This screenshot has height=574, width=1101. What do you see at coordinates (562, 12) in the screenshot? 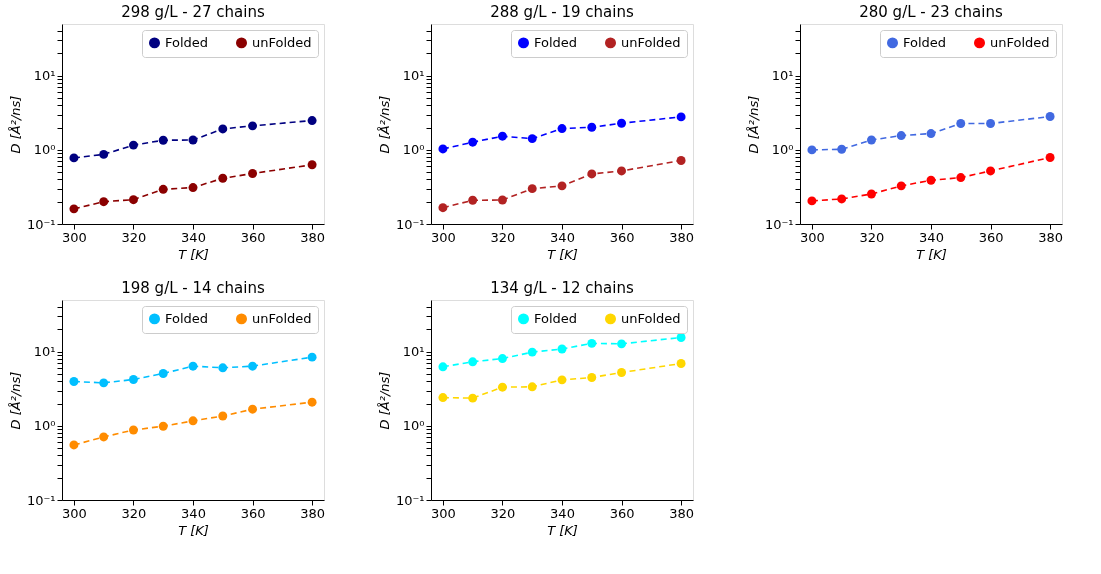
I see `chart-title: 288 g/L - 19 chains` at bounding box center [562, 12].